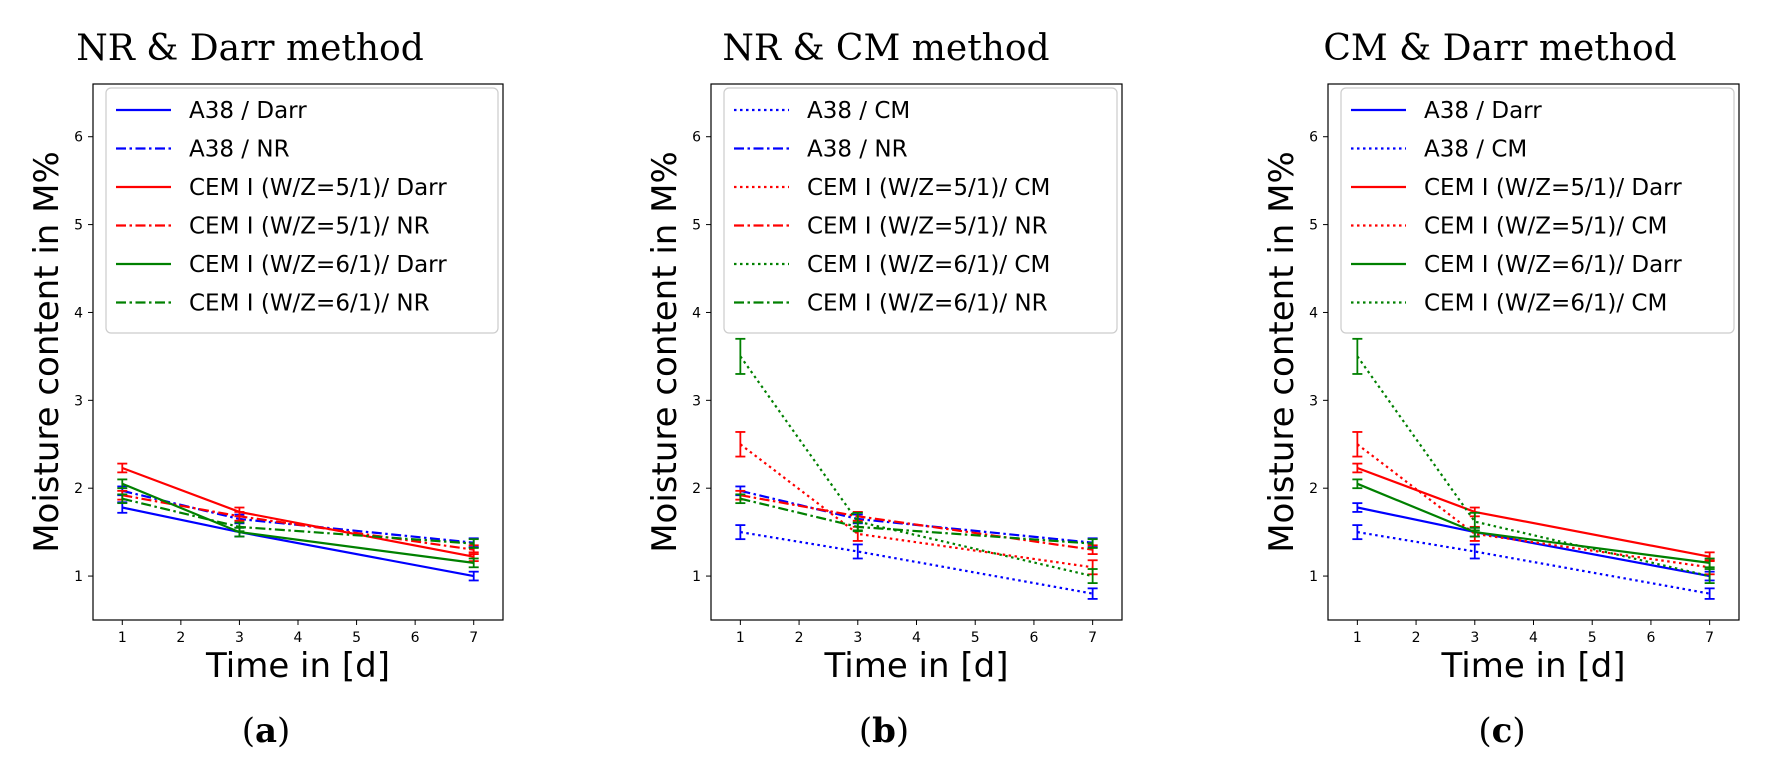  What do you see at coordinates (1499, 48) in the screenshot?
I see `chart-title: CM & Darr method` at bounding box center [1499, 48].